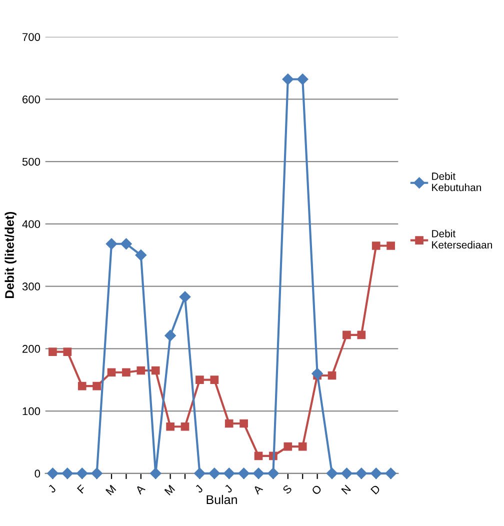  I want to click on x-axis-title: Bulan, so click(221, 499).